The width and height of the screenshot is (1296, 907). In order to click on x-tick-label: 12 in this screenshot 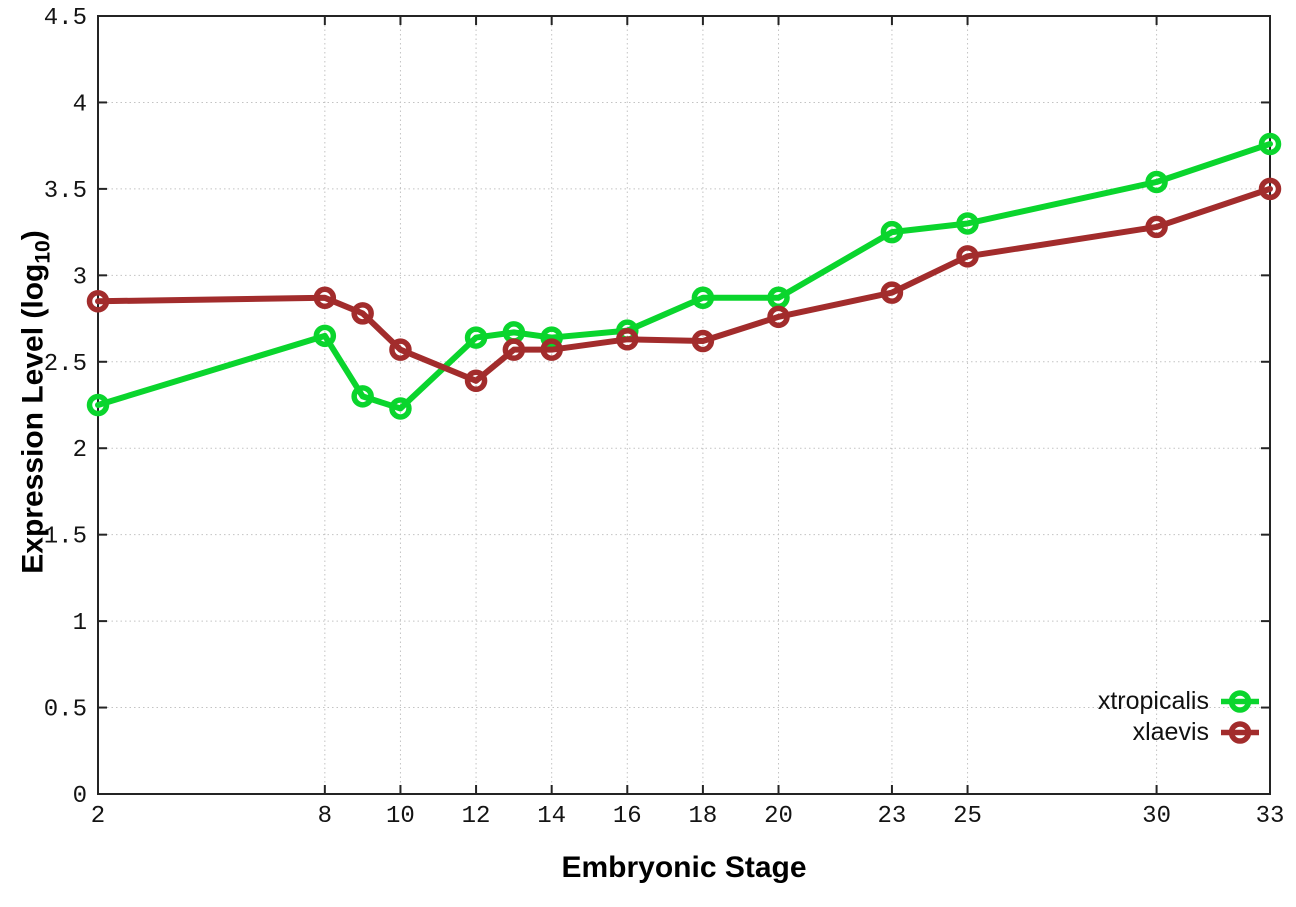, I will do `click(476, 816)`.